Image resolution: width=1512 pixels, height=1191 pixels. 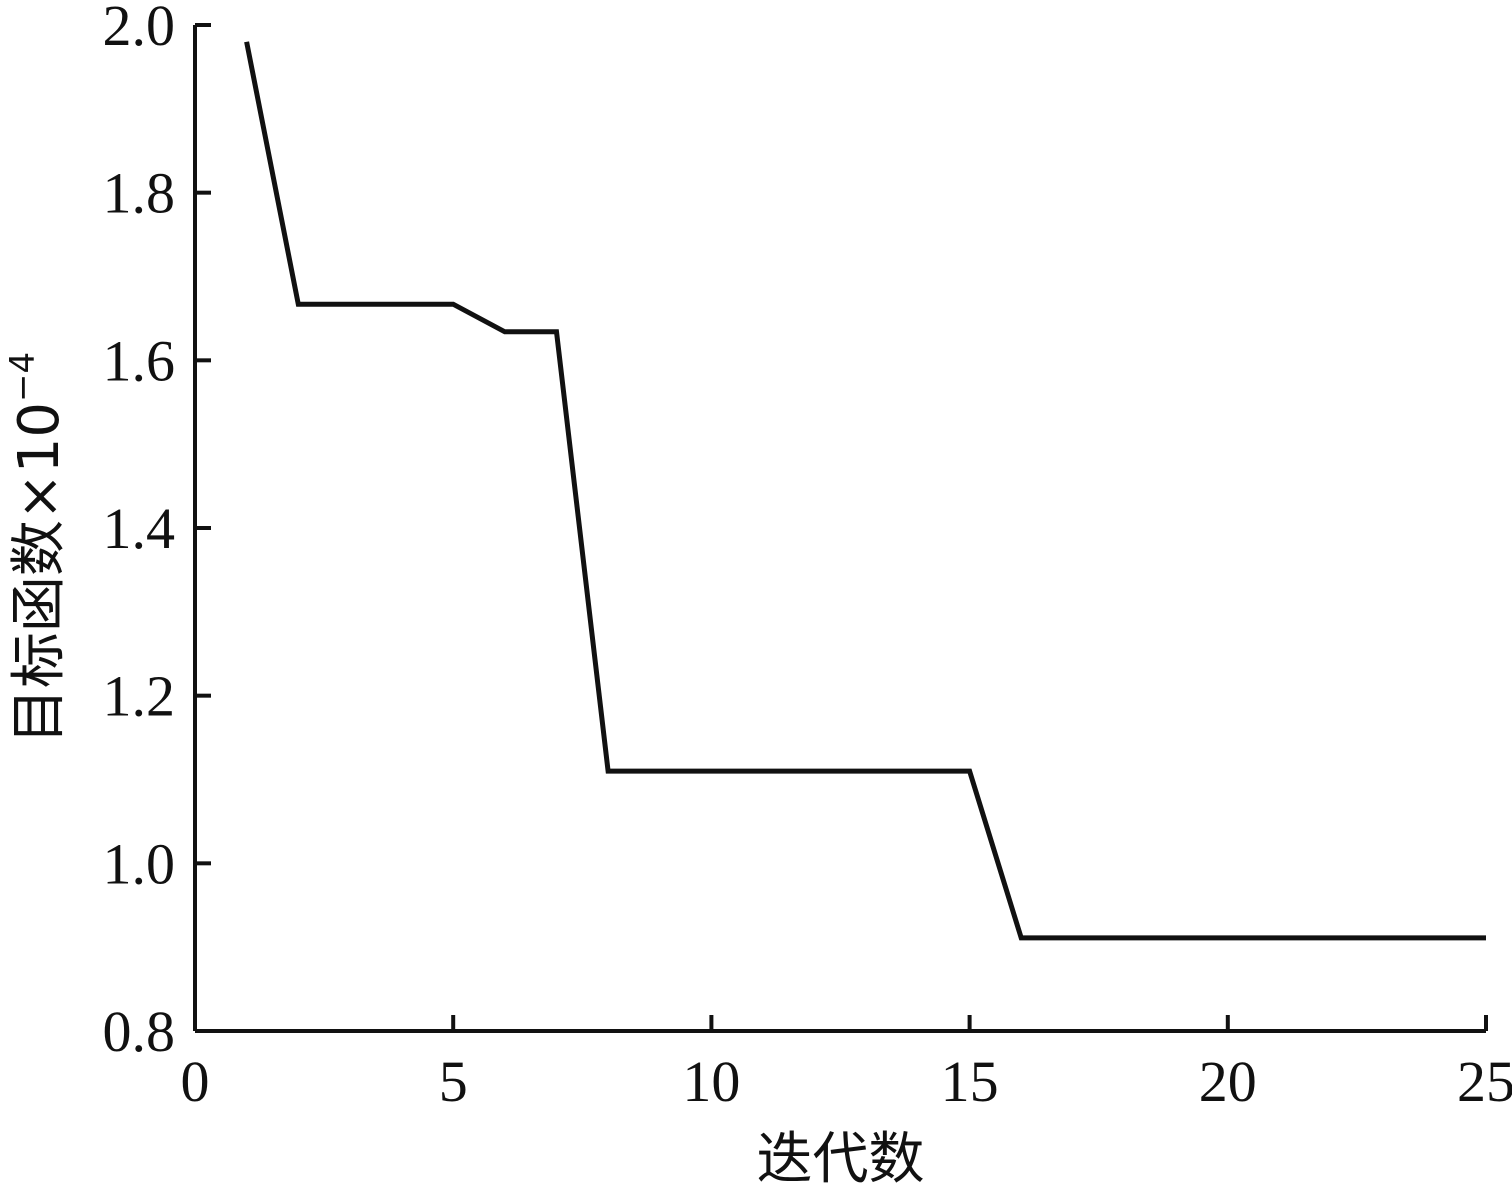 I want to click on x-tick-label: 25, so click(x=1484, y=1081).